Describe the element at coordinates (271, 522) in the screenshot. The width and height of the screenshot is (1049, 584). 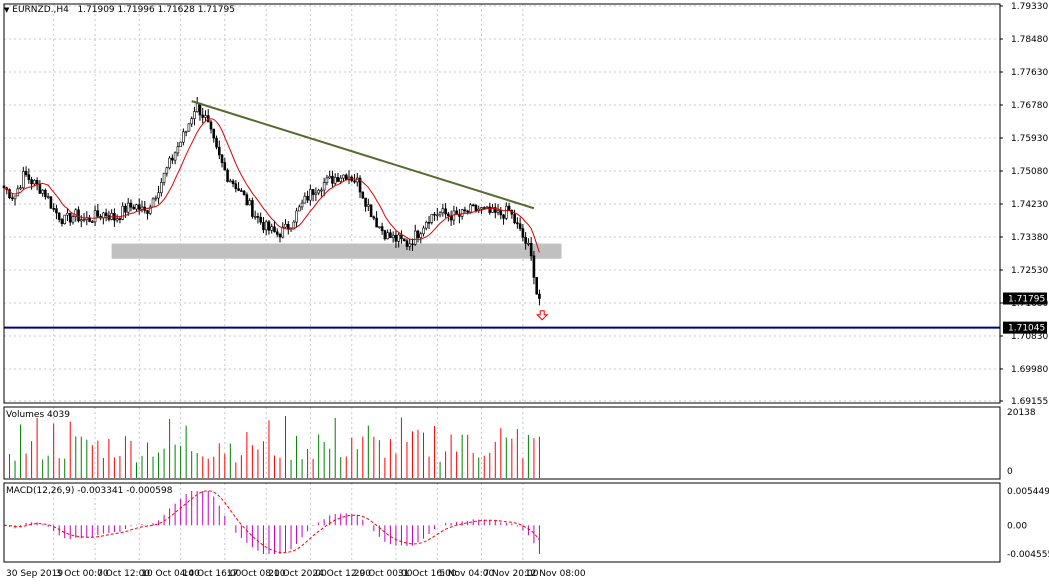
I see `macd-signal-line` at that location.